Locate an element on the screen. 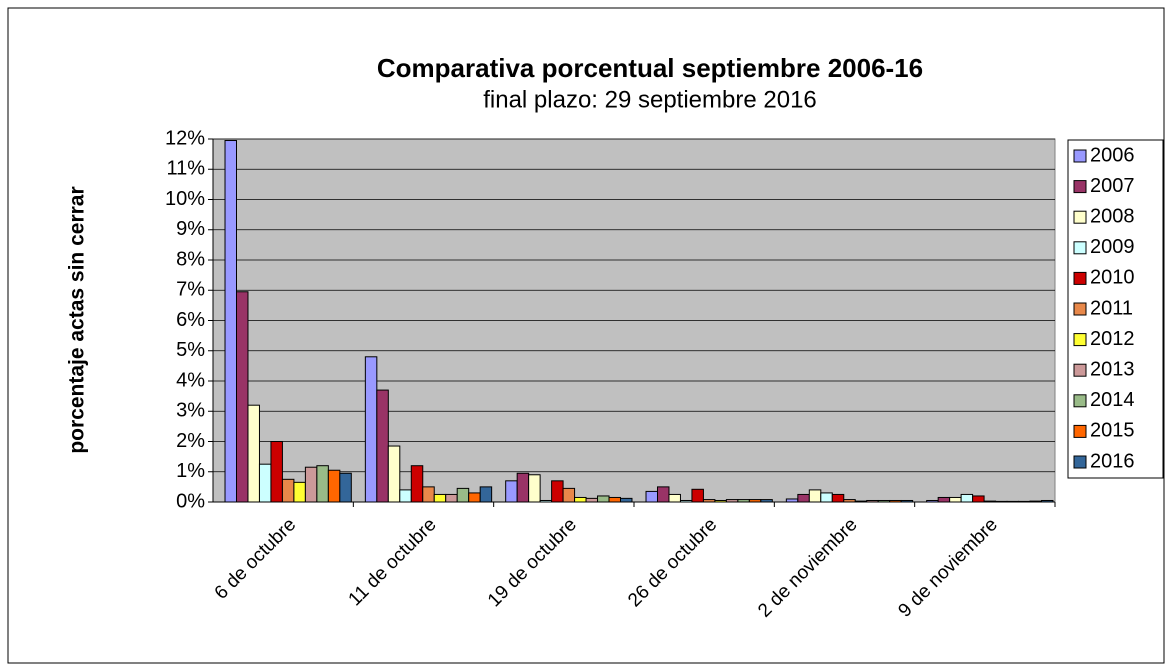 The height and width of the screenshot is (671, 1173). legend-label: 2016 is located at coordinates (1112, 461).